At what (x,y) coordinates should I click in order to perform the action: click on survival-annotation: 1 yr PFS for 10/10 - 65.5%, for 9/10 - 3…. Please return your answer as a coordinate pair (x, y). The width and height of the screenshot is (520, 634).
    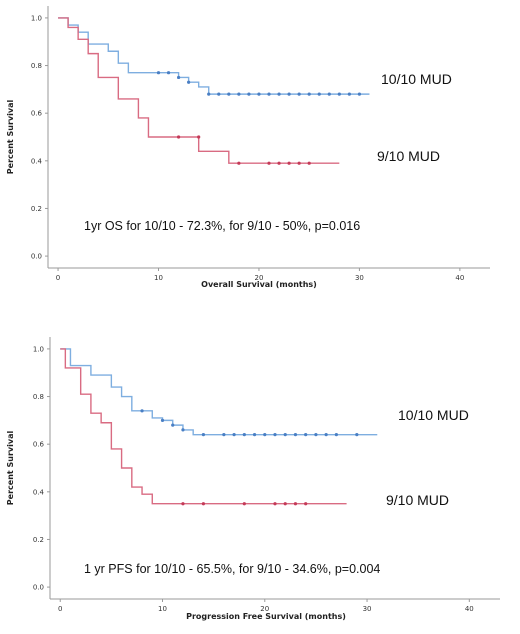
    Looking at the image, I should click on (232, 569).